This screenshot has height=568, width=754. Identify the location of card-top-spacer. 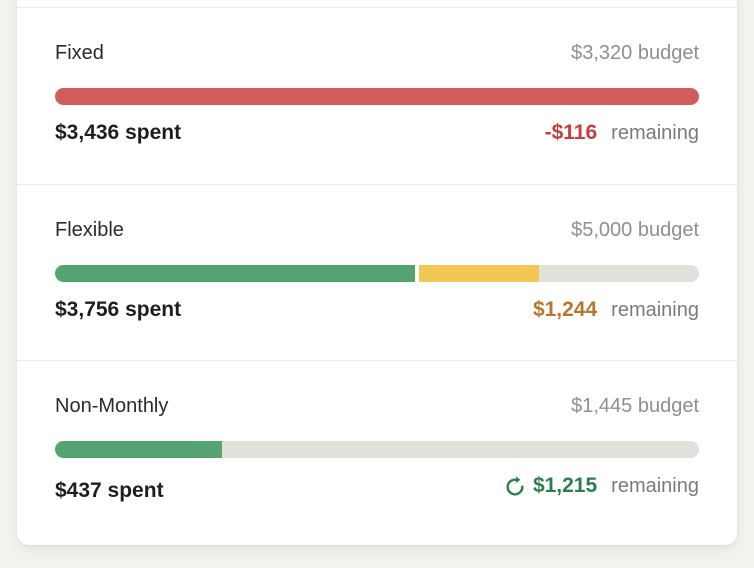
(377, 3).